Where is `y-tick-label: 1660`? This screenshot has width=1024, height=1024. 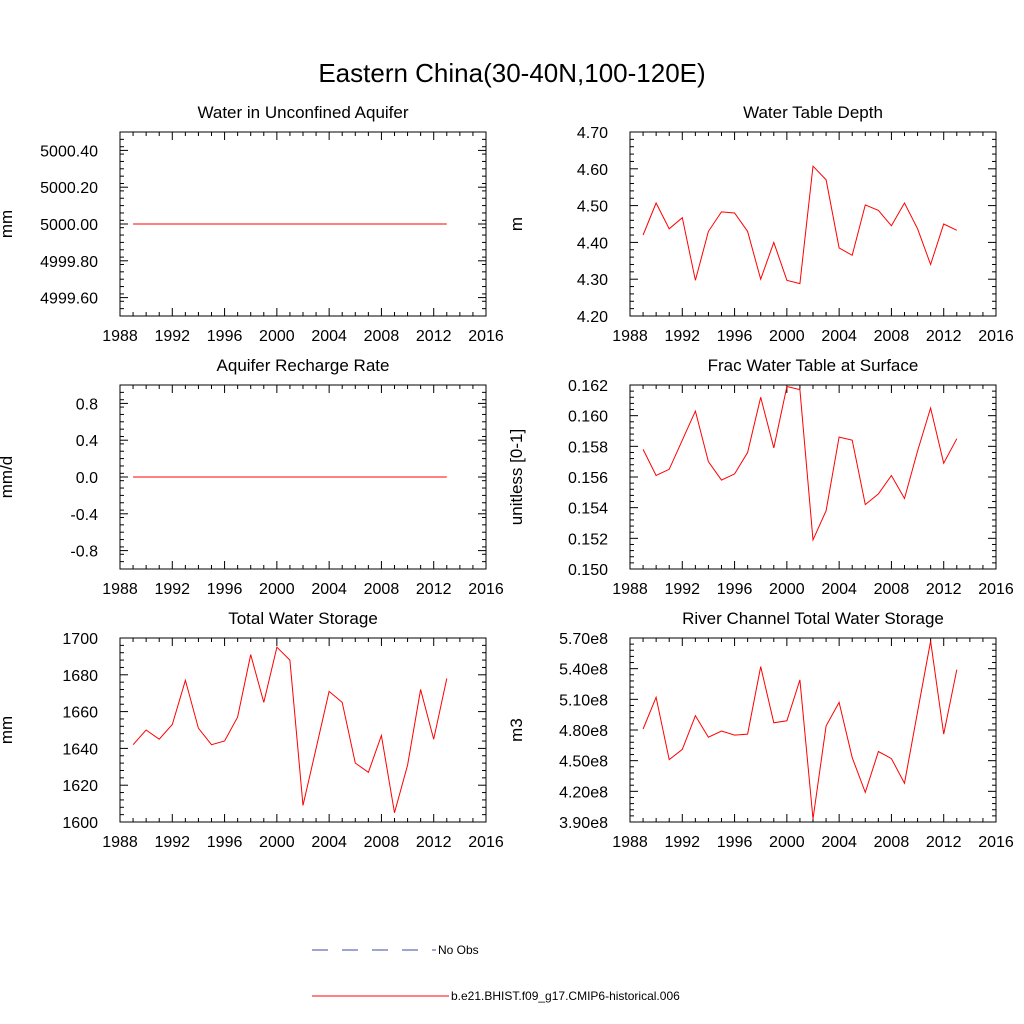 y-tick-label: 1660 is located at coordinates (80, 713).